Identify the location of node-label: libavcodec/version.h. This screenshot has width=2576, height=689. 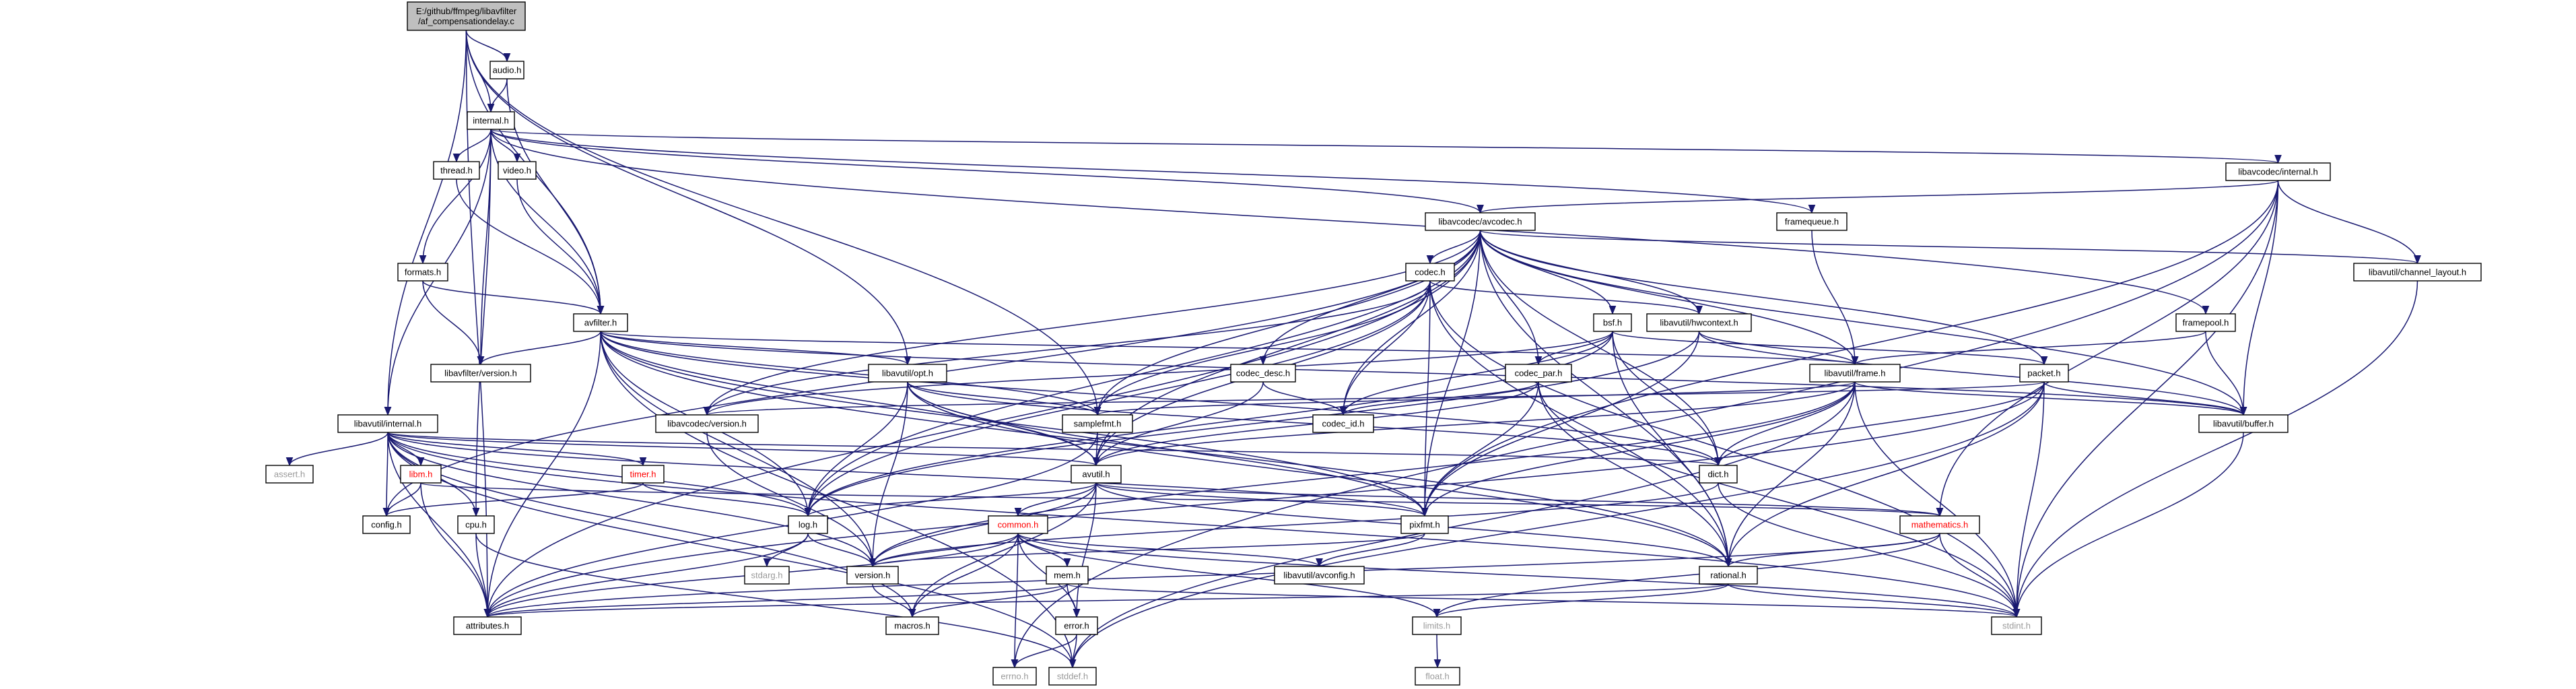
(707, 424).